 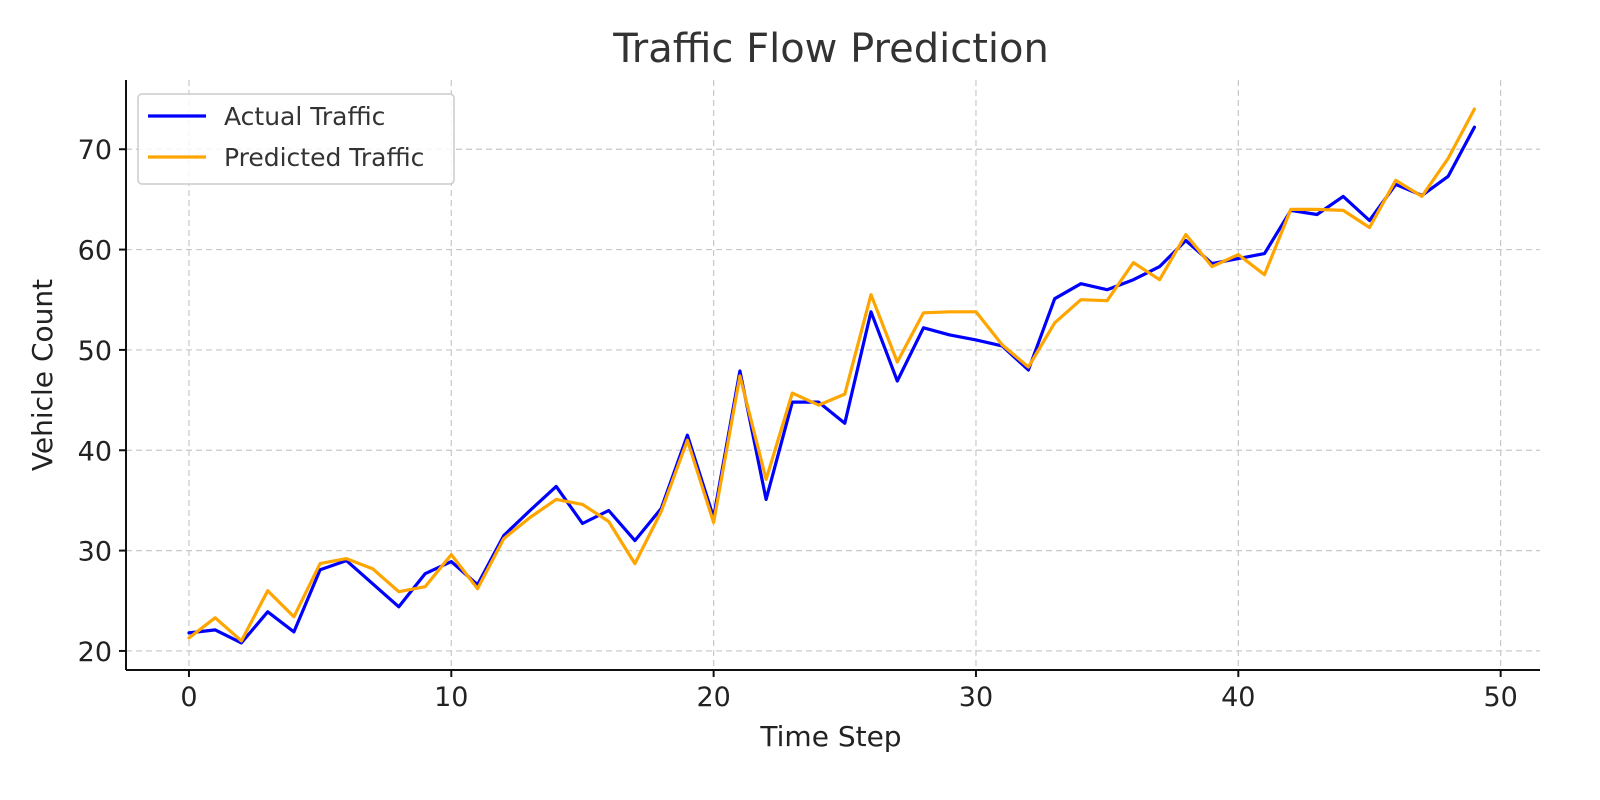 I want to click on legend-box, so click(x=296, y=139).